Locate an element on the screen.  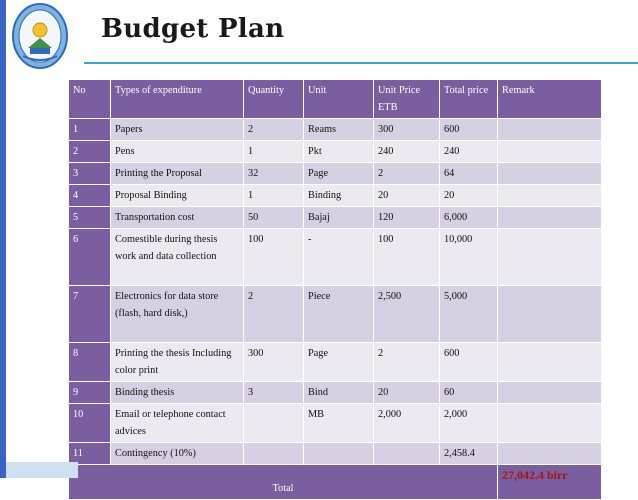
row-total: 6,000 is located at coordinates (468, 217).